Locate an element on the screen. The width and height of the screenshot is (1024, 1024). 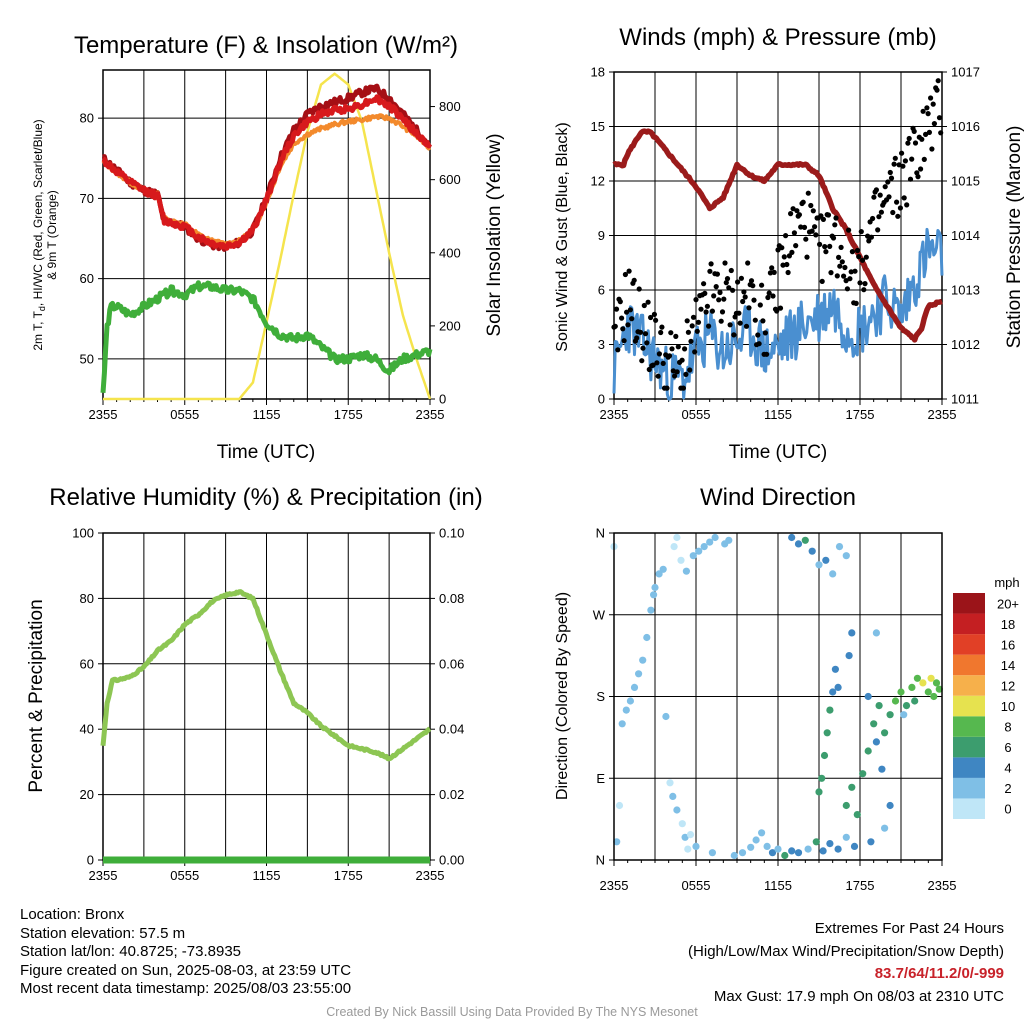
series-relative-humidity is located at coordinates (266, 675).